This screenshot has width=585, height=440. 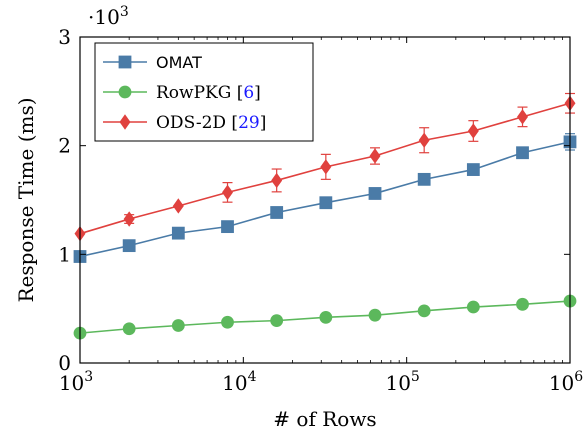 I want to click on legend-label: ODS-2D [29], so click(x=211, y=123).